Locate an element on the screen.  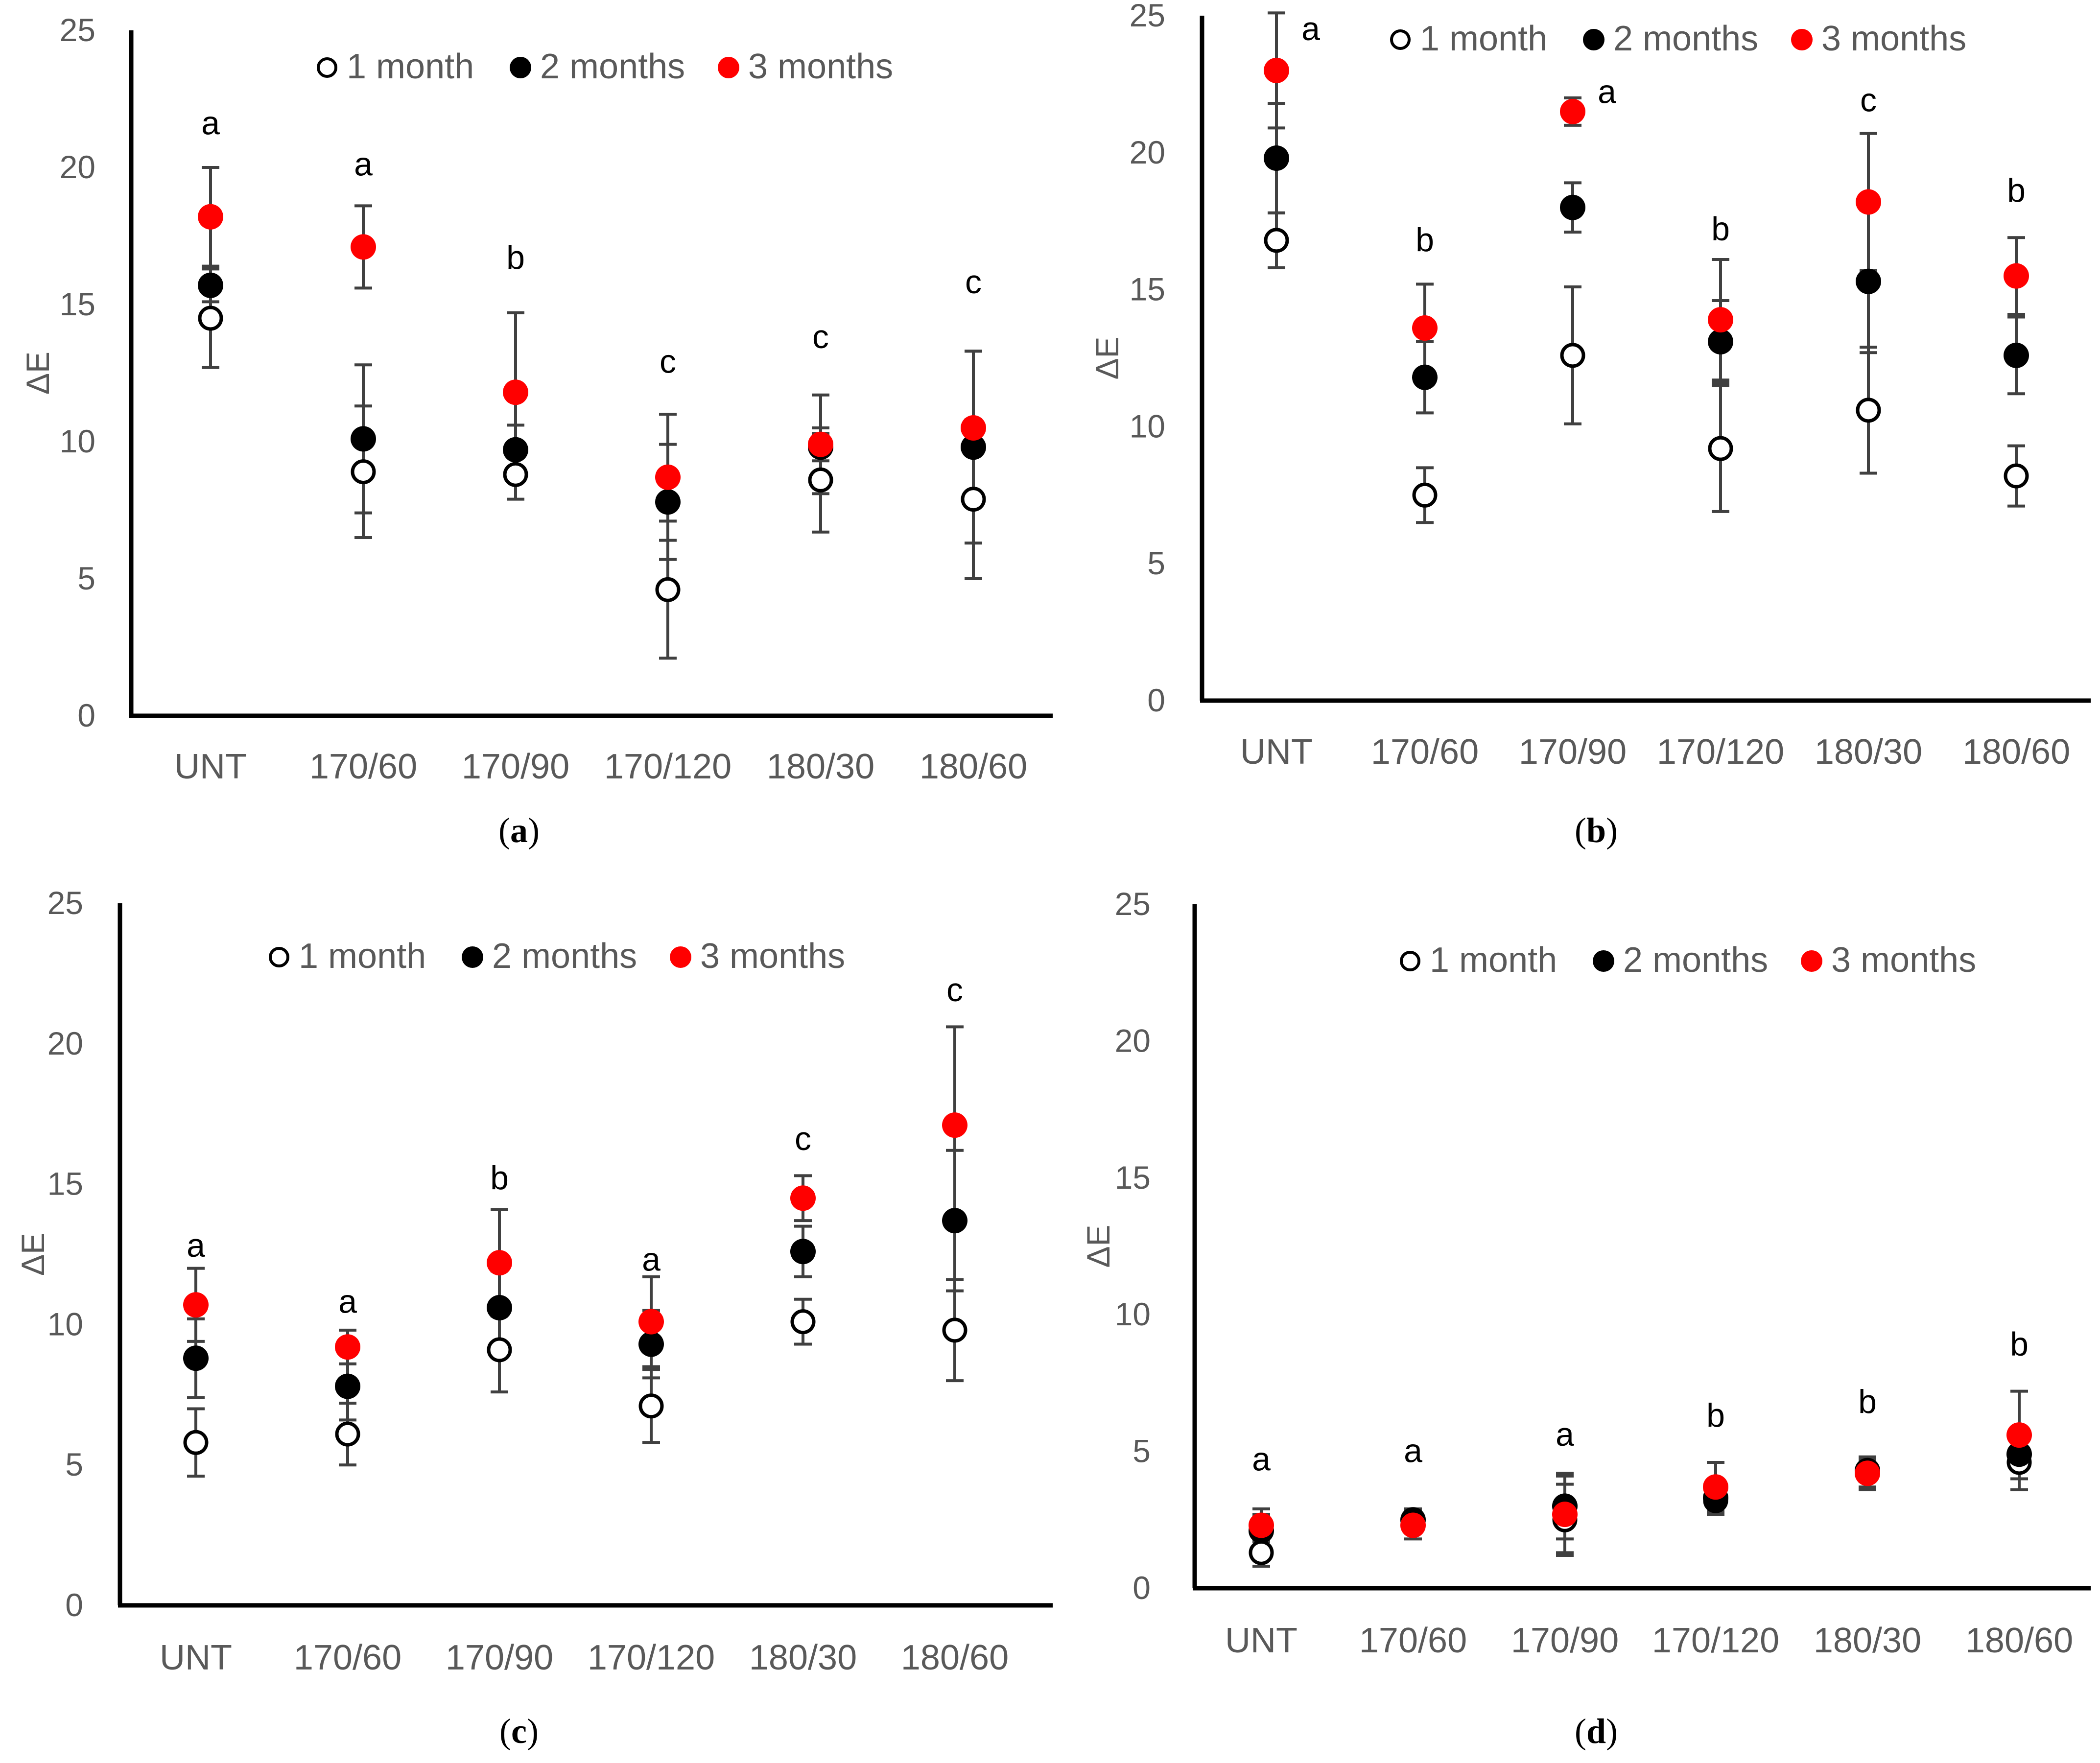
panel-caption: (d) is located at coordinates (1596, 1731).